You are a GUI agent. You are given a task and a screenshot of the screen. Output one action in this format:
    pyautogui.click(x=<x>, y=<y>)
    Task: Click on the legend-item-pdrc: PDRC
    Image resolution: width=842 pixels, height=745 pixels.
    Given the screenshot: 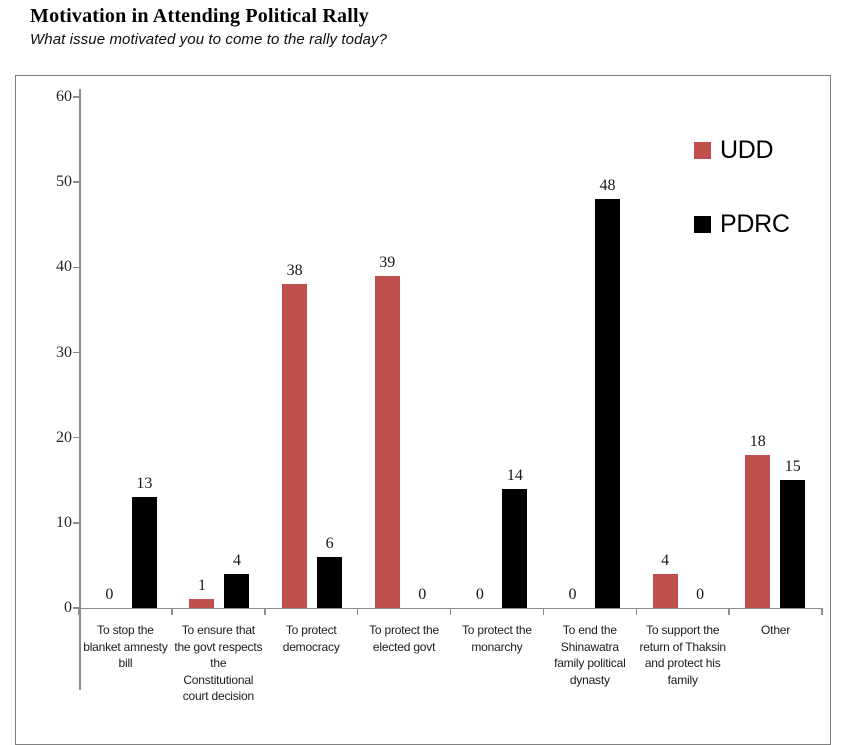 What is the action you would take?
    pyautogui.click(x=742, y=224)
    